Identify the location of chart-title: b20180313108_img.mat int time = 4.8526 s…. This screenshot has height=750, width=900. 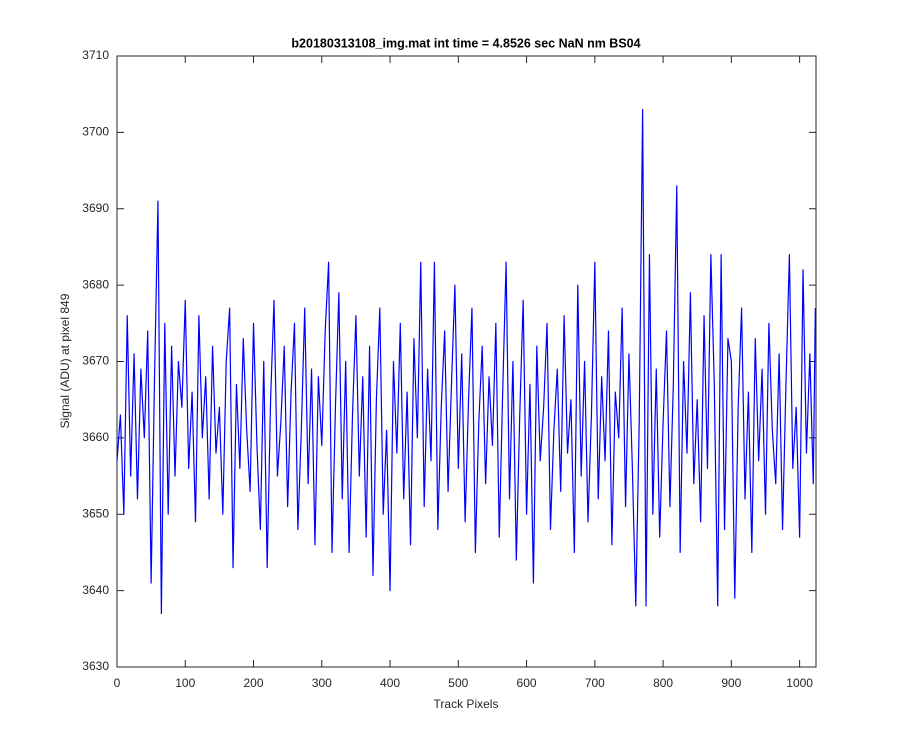
(465, 43).